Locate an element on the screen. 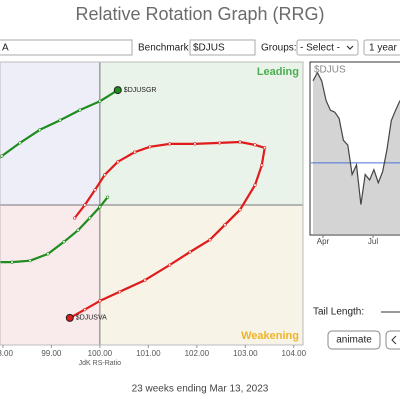  price-title: $DJUS is located at coordinates (330, 70).